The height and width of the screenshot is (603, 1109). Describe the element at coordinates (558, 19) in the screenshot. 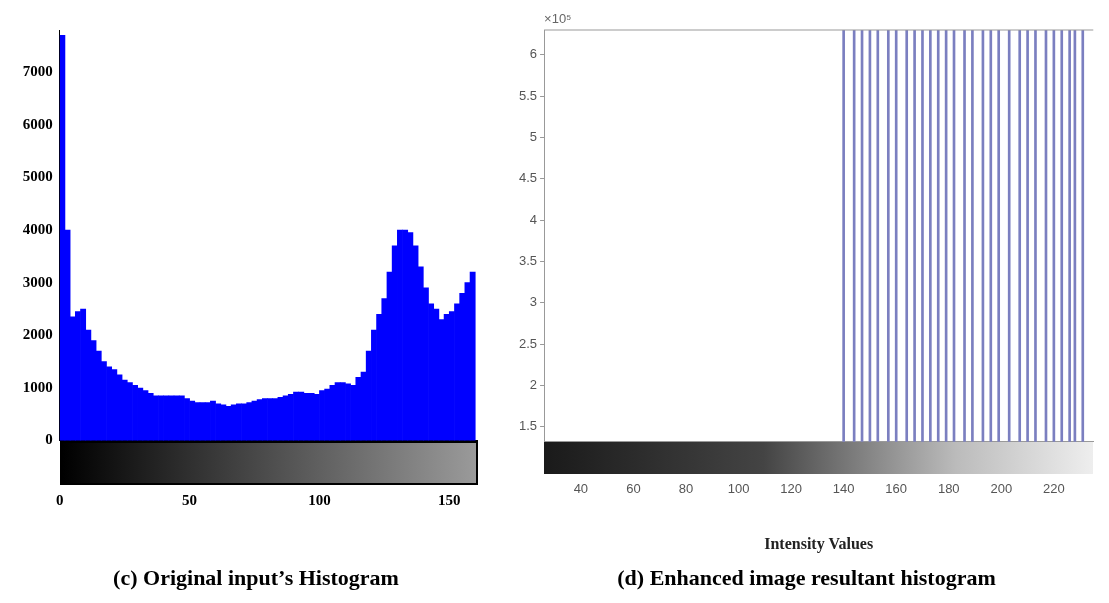

I see `text: ×10⁵` at that location.